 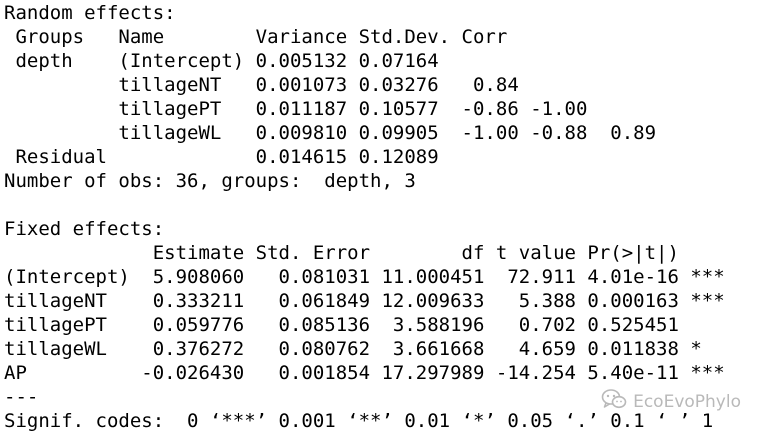 What do you see at coordinates (261, 85) in the screenshot?
I see `random-effects-row-tillagent: tillageNT 0.001073 0.03276 0.84` at bounding box center [261, 85].